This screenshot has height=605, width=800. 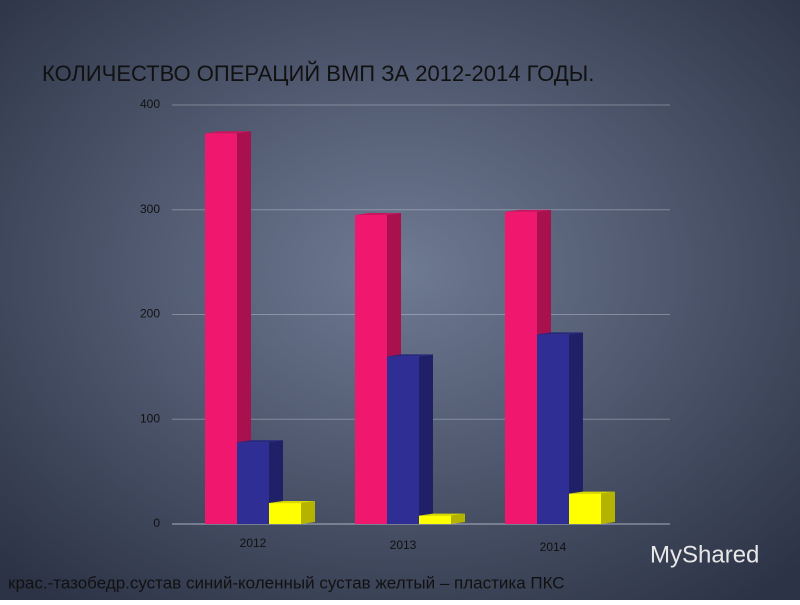 I want to click on x-tick-label: 2014, so click(x=553, y=547).